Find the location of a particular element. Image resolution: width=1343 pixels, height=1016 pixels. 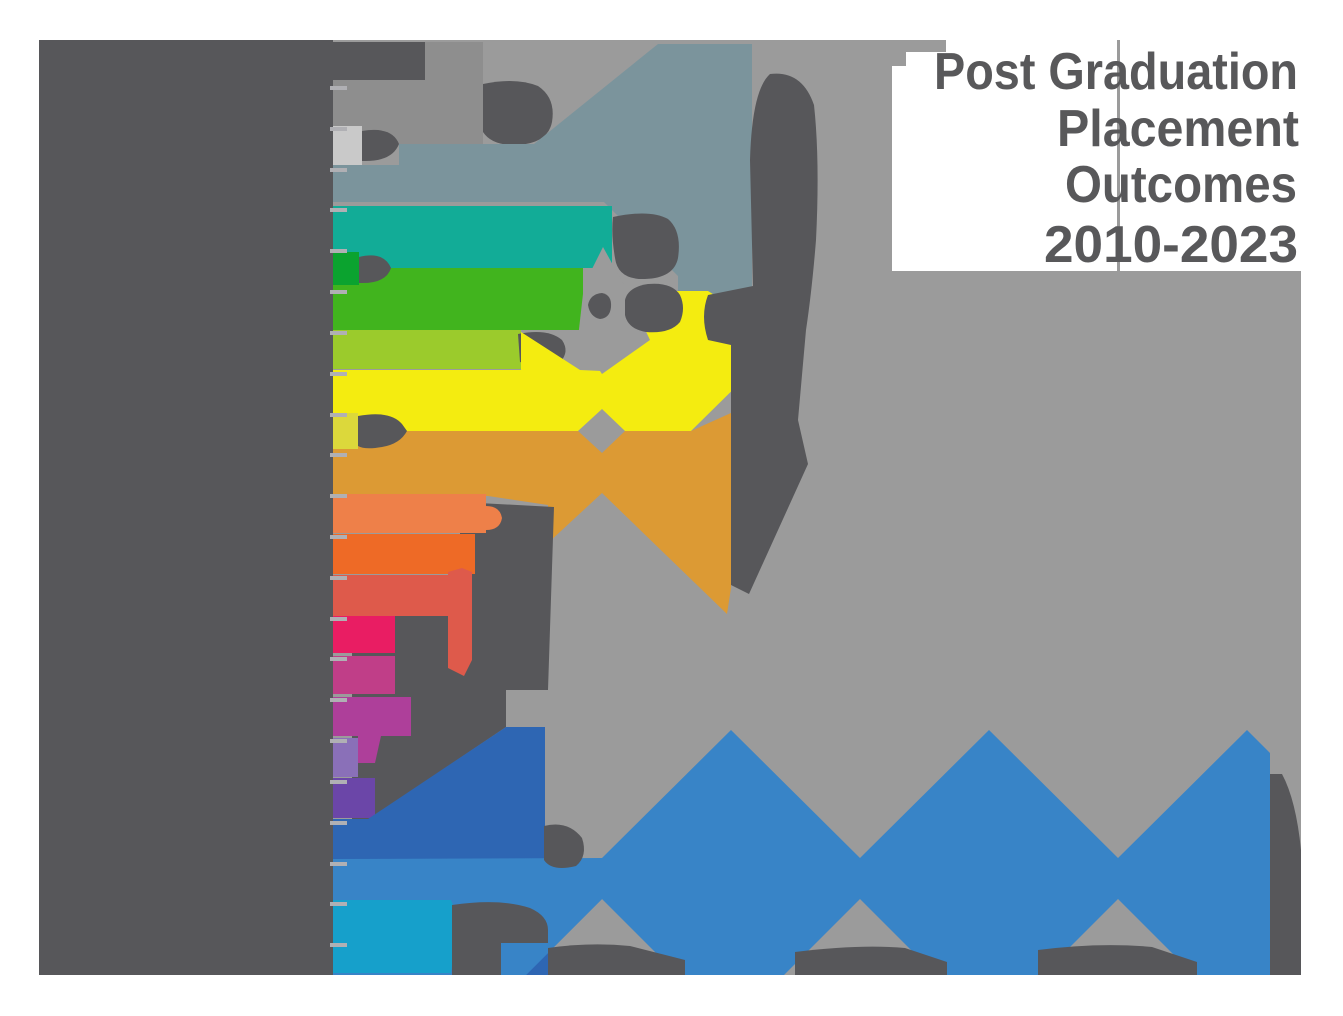

svg-text: Placement is located at coordinates (1178, 128).